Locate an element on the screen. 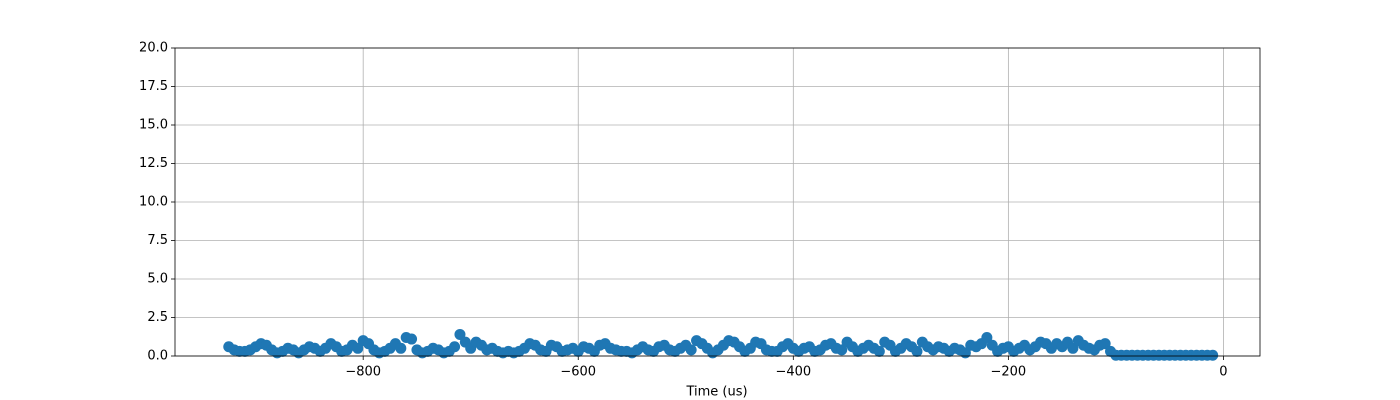  y-tick-label: 12.5 is located at coordinates (153, 163).